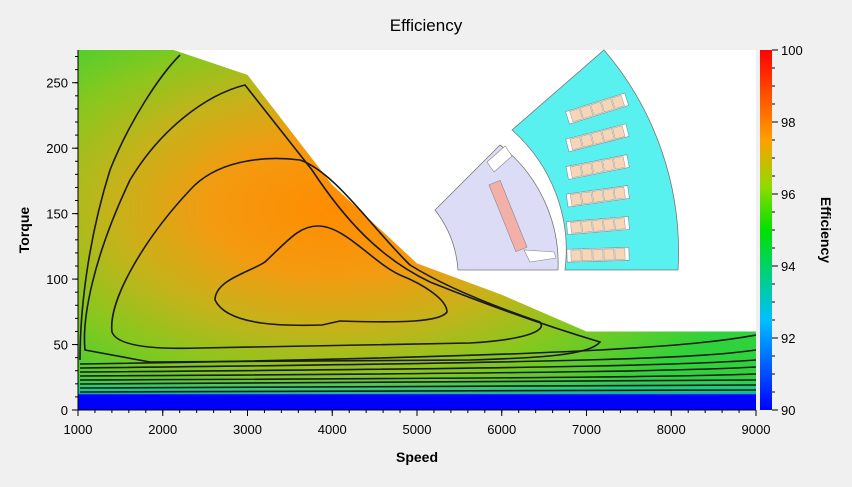  Describe the element at coordinates (792, 50) in the screenshot. I see `colorbar-tick-label: 100` at that location.